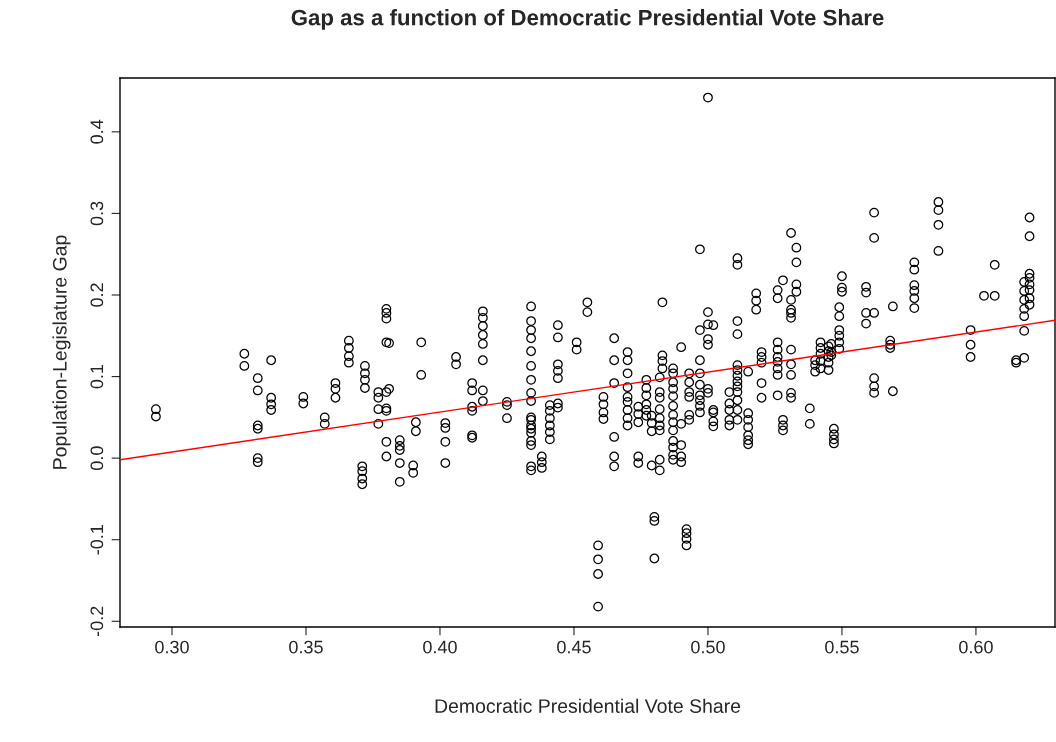  I want to click on x-tick-label: 0.40, so click(440, 647).